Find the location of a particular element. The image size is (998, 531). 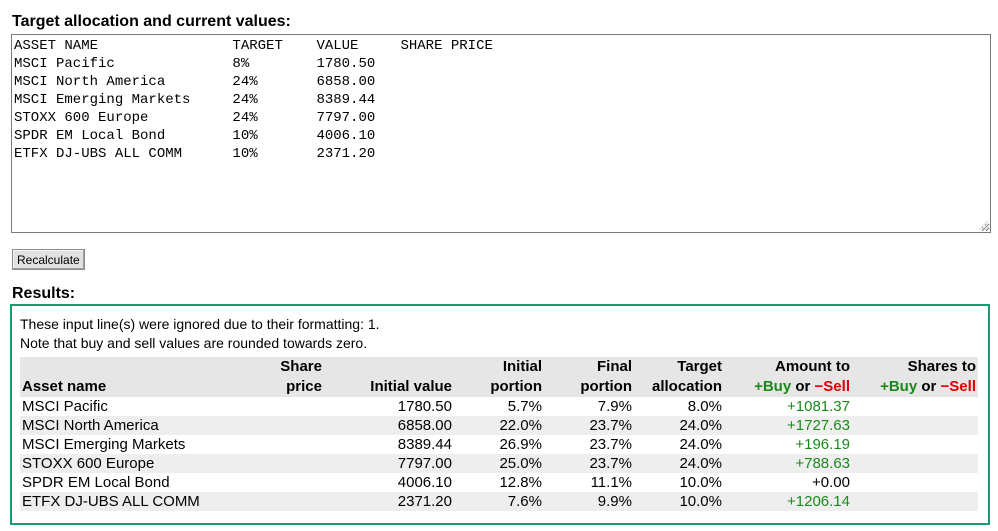

cell-initial-portion: 12.8% is located at coordinates (520, 482).